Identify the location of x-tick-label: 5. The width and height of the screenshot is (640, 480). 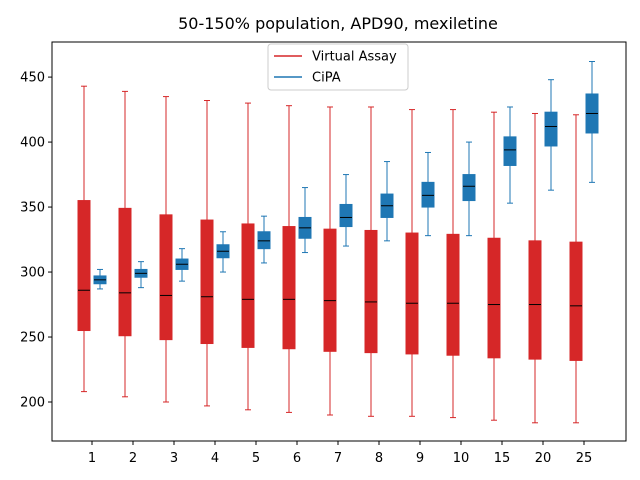
(256, 458).